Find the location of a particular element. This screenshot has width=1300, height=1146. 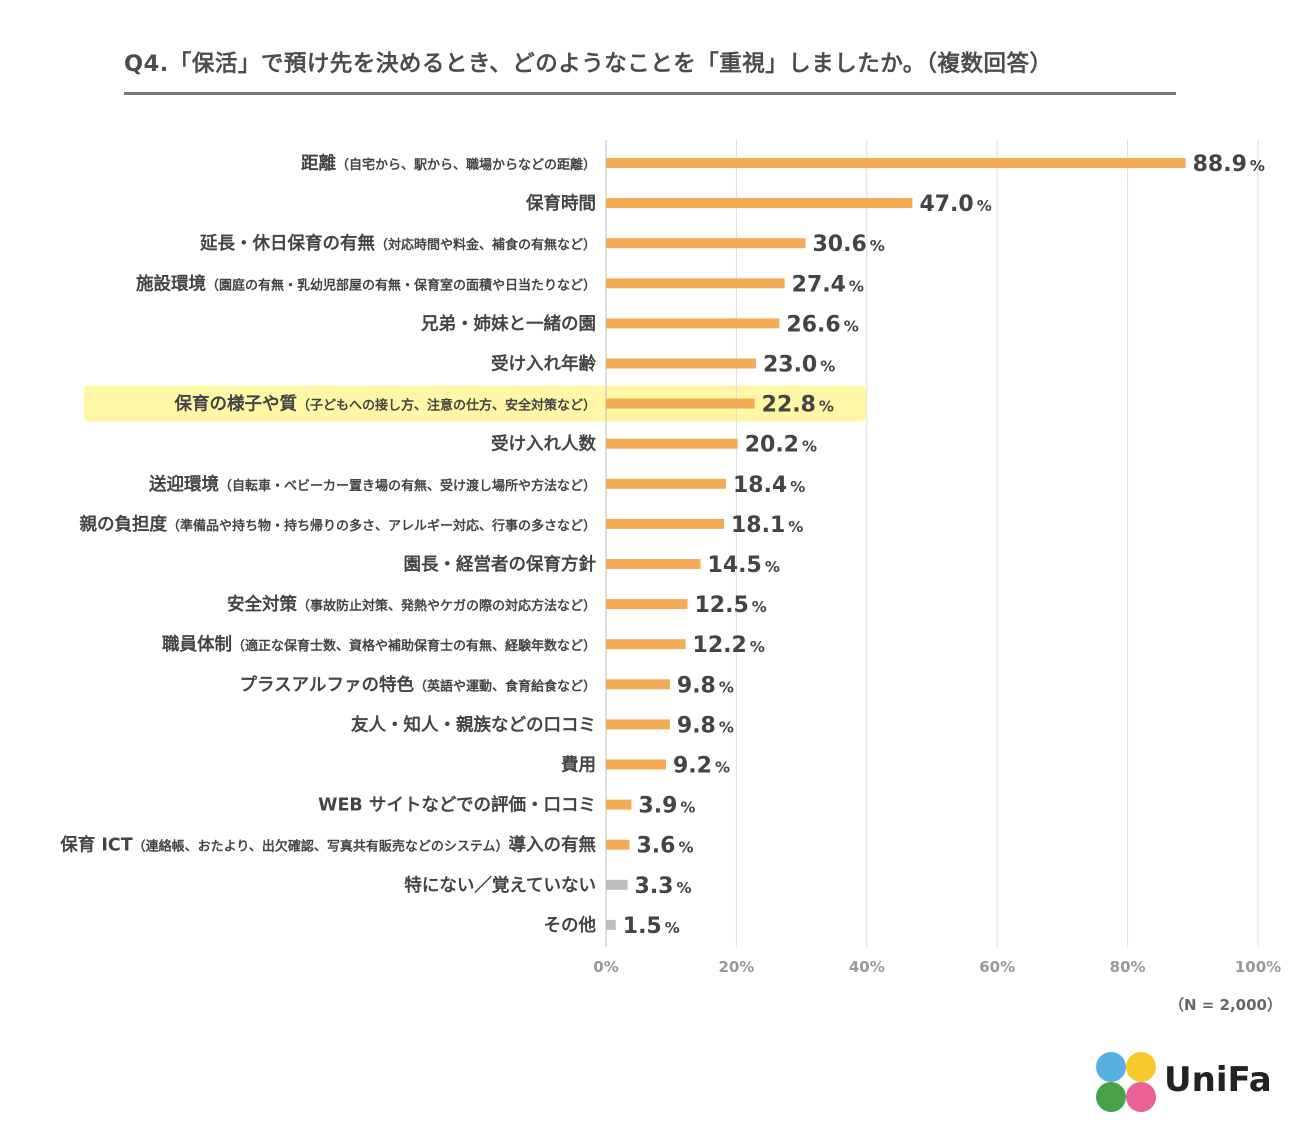

value-label: 30.6% is located at coordinates (849, 244).